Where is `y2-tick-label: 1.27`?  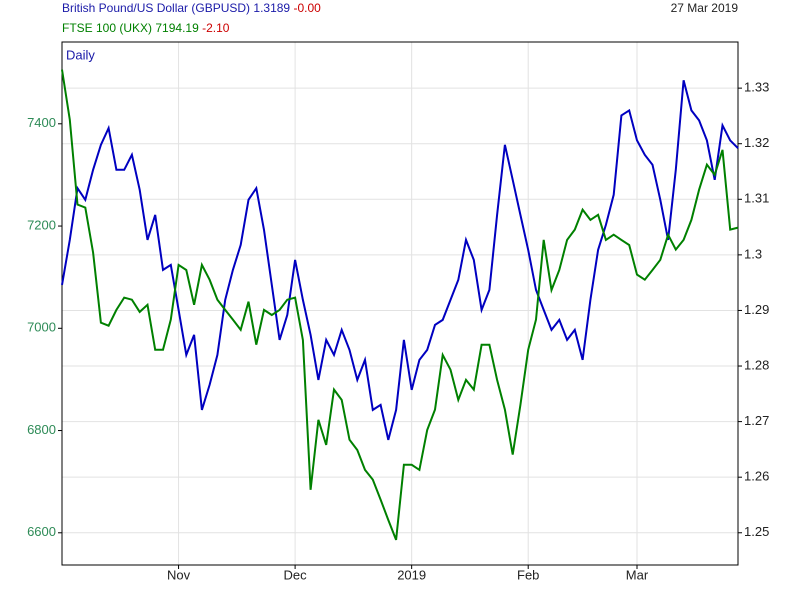
y2-tick-label: 1.27 is located at coordinates (756, 420).